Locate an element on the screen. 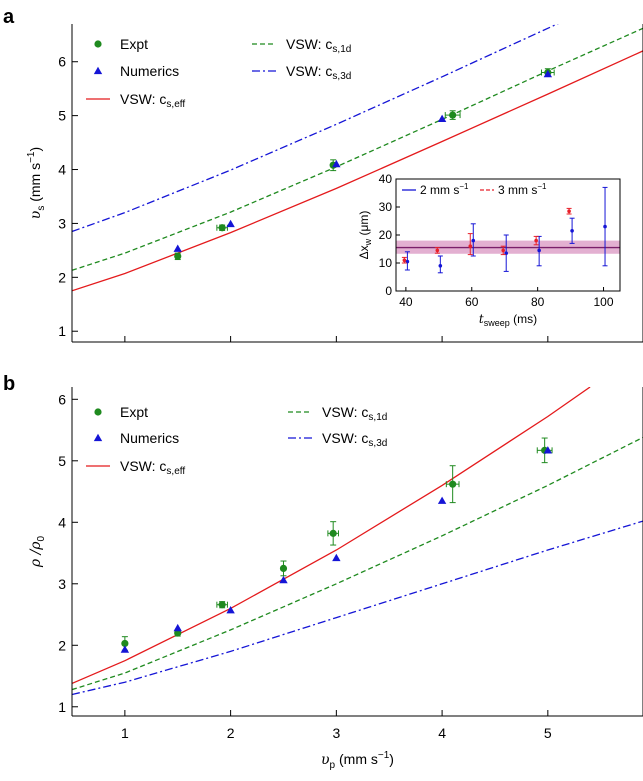  y-label-unit-close: ) is located at coordinates (35, 149).